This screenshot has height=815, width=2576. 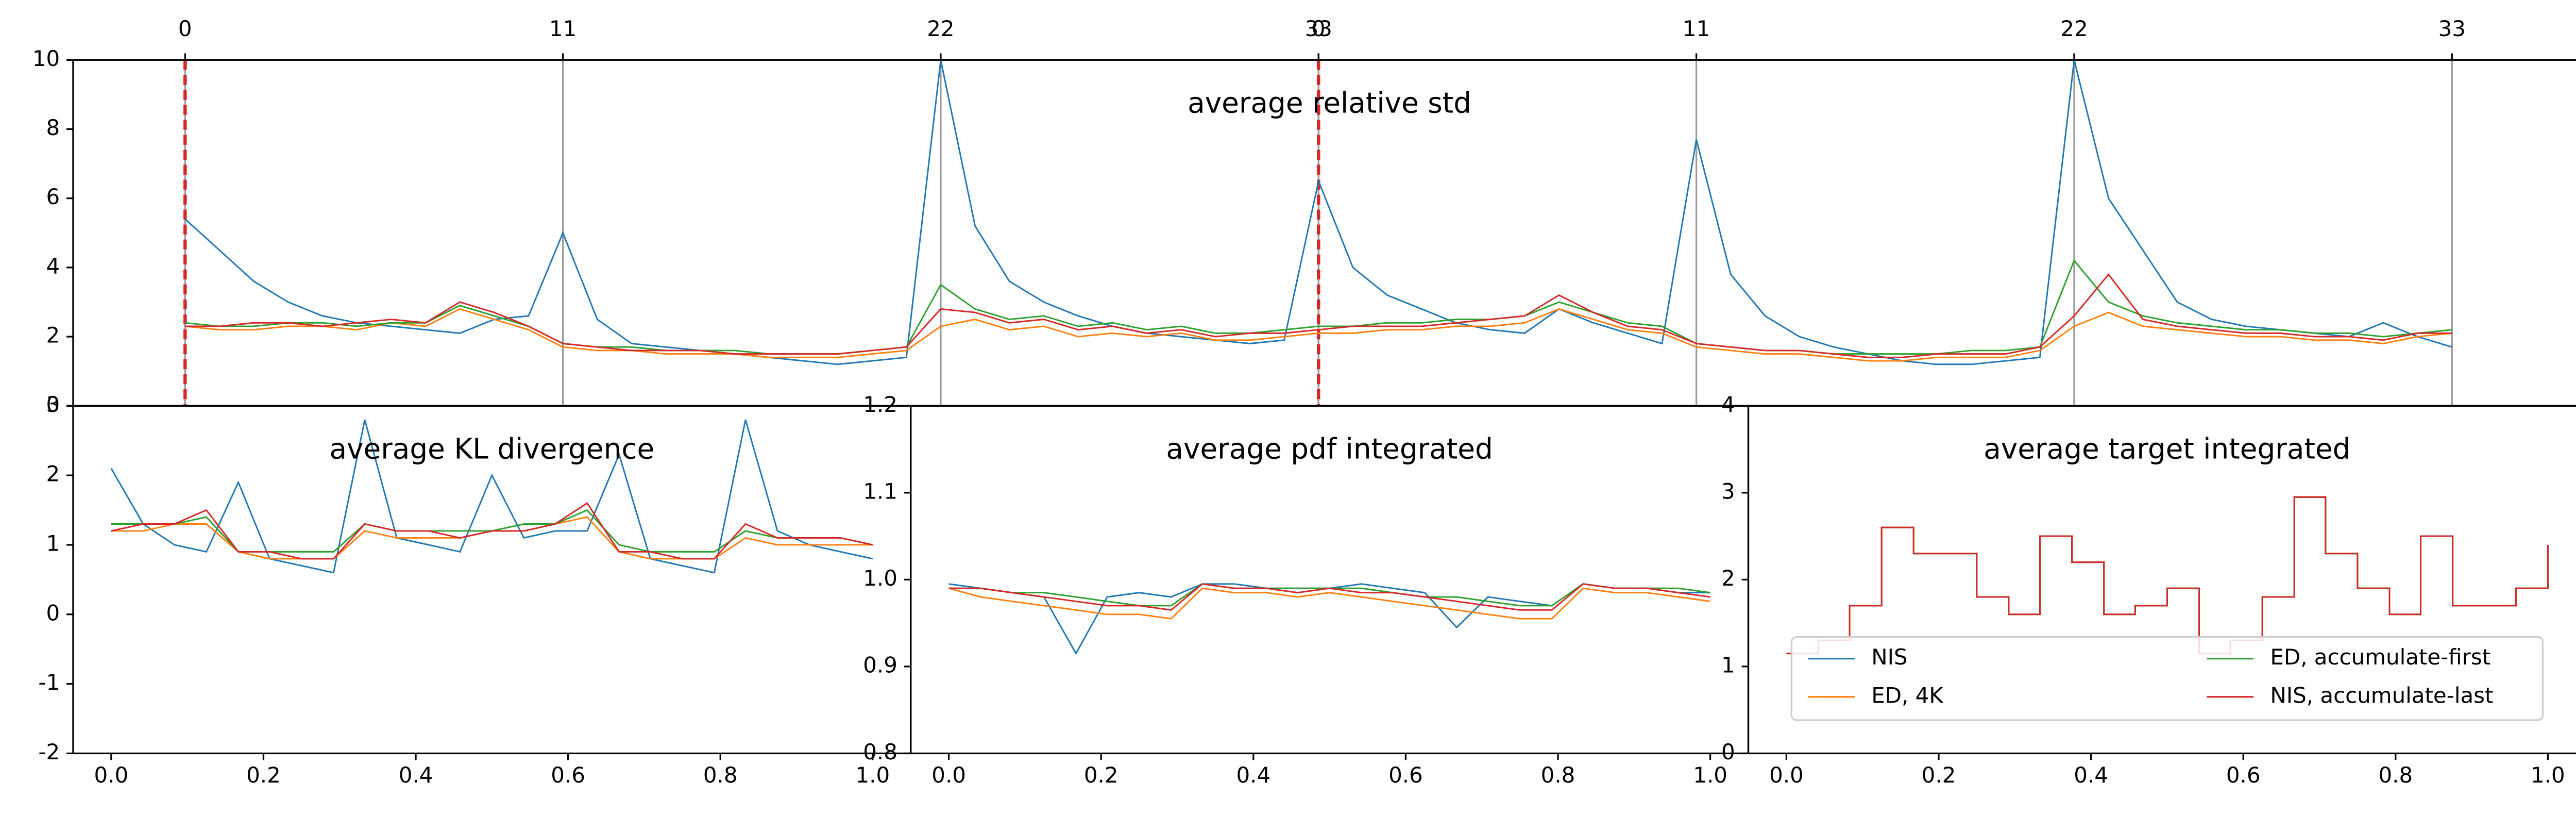 I want to click on chart-title: average target integrated, so click(x=2167, y=449).